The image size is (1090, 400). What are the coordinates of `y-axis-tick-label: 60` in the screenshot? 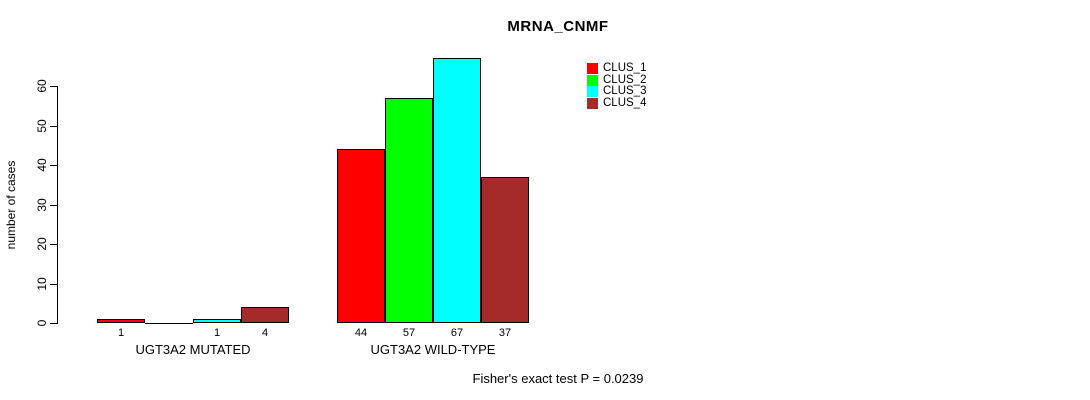 It's located at (42, 86).